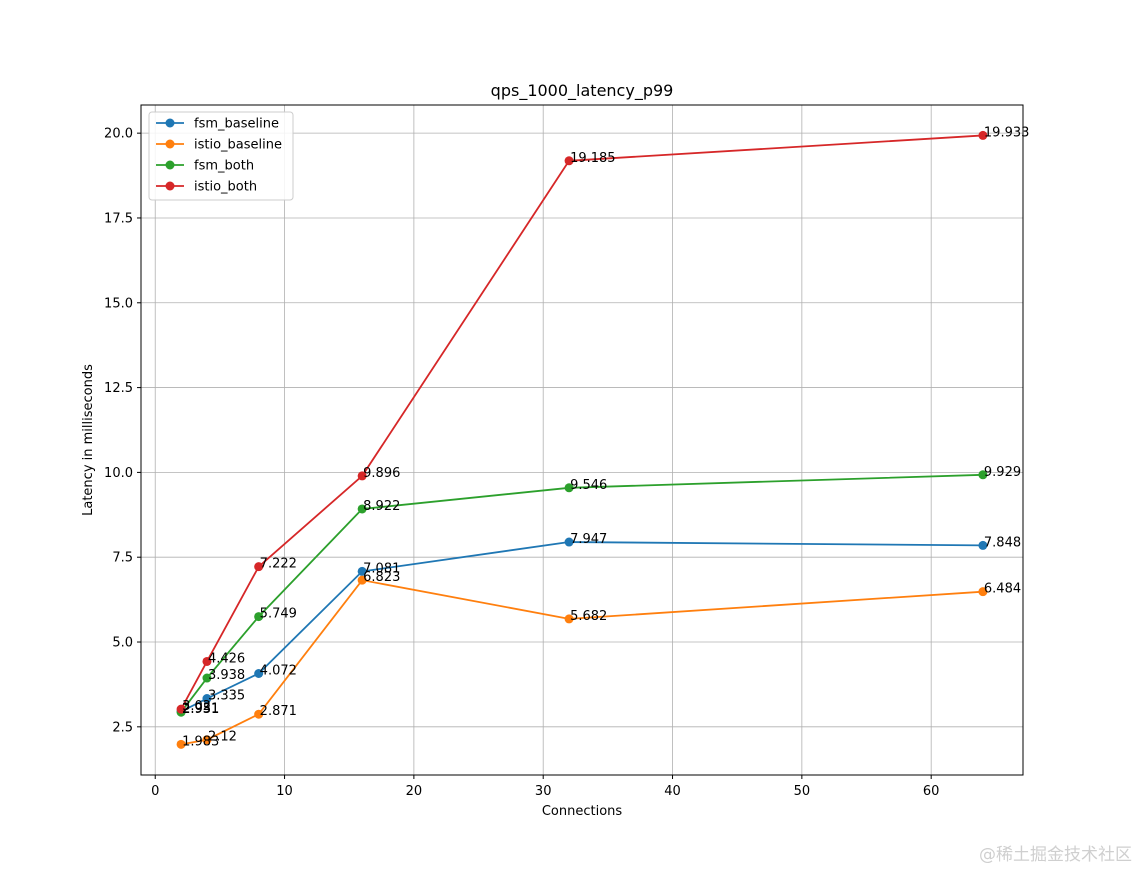 The image size is (1138, 871). I want to click on x-tick-label: 60, so click(931, 791).